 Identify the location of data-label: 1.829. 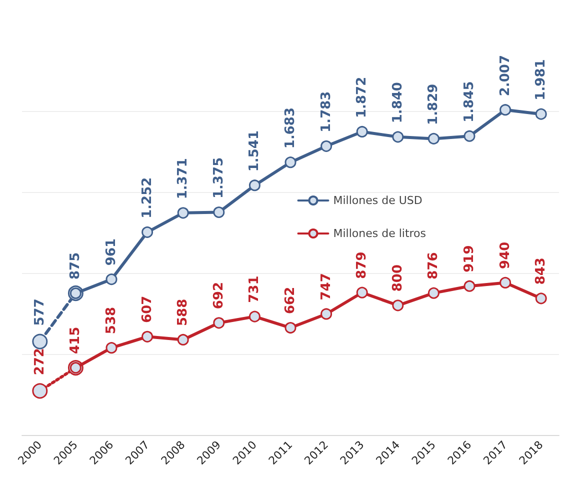
(434, 104).